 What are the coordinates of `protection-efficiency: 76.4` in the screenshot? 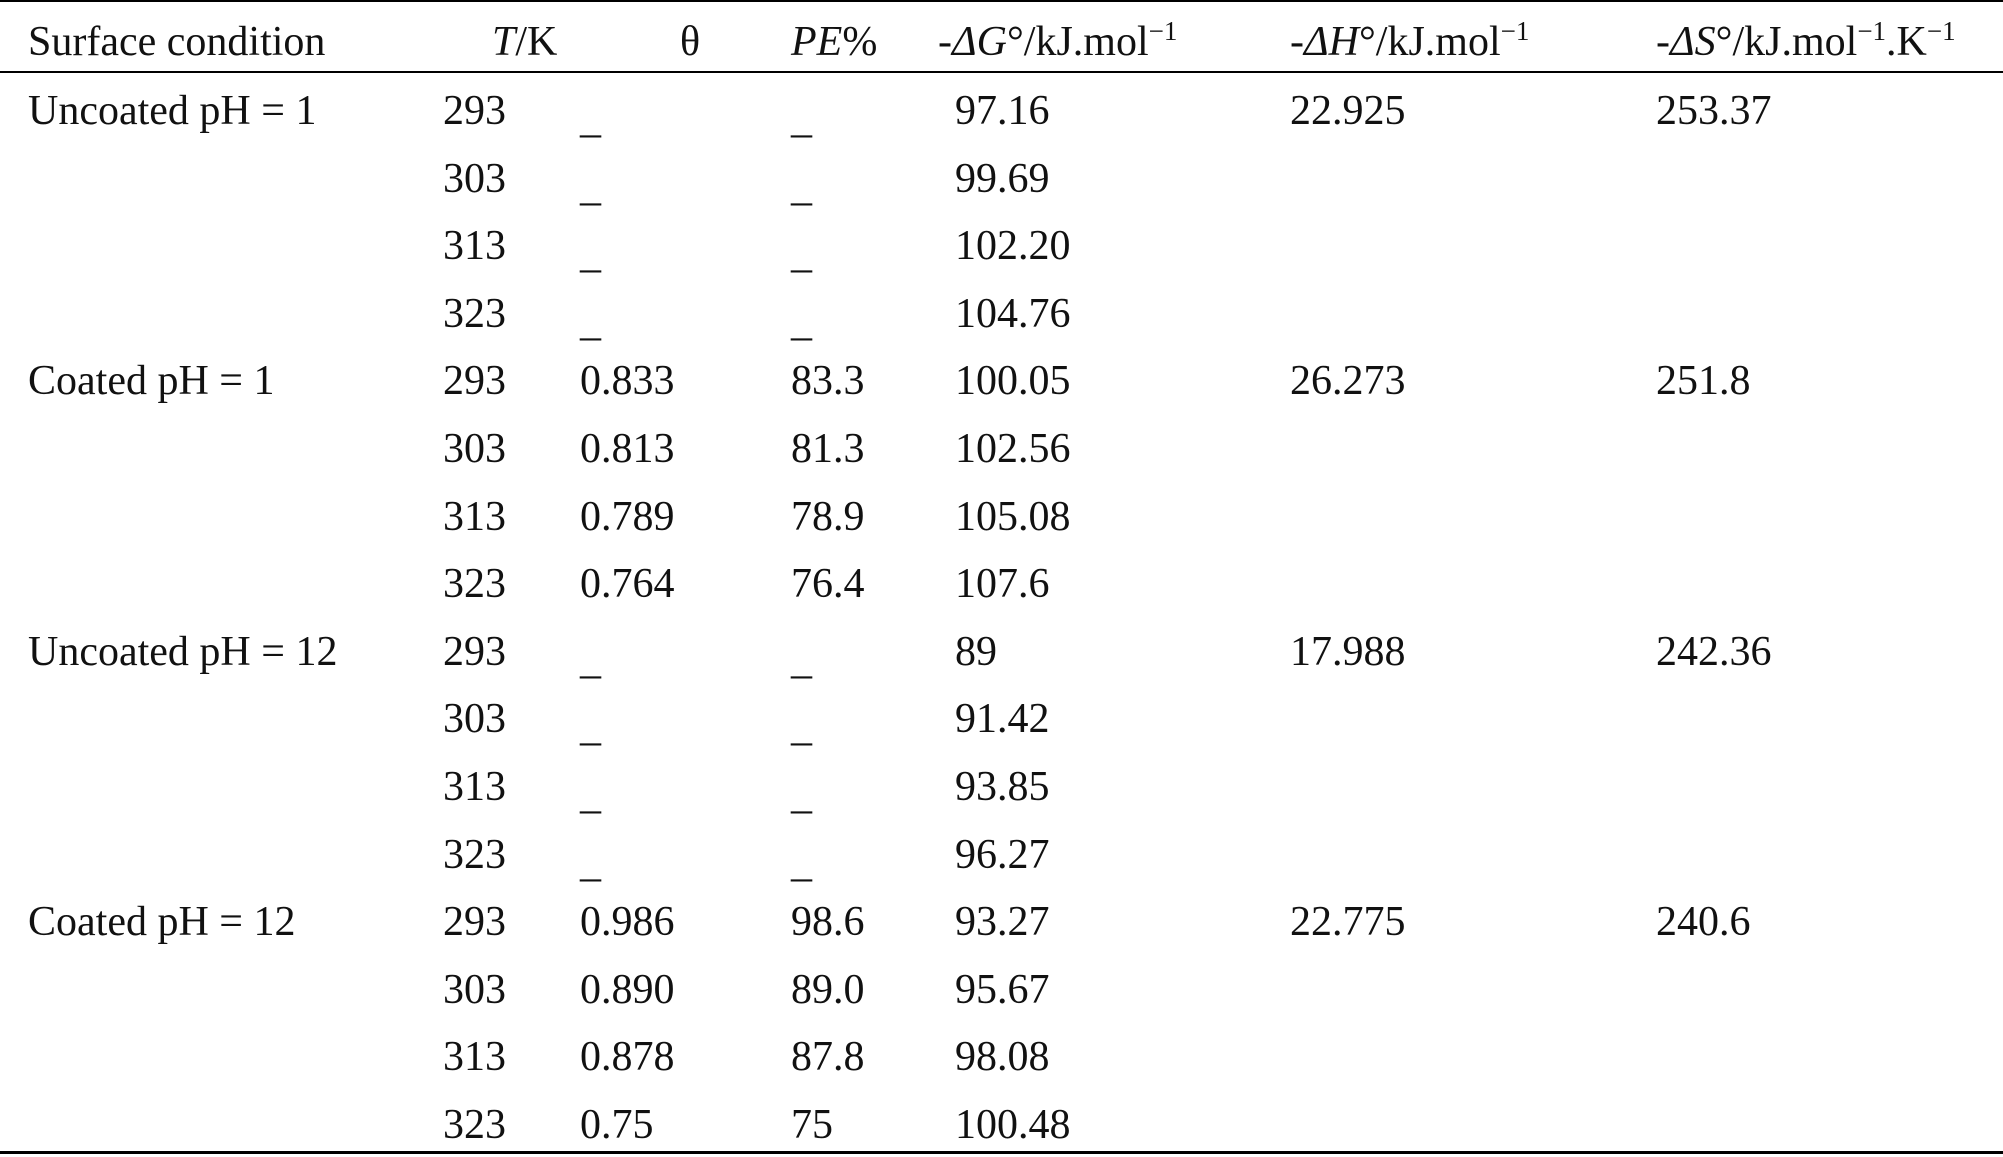 It's located at (828, 584).